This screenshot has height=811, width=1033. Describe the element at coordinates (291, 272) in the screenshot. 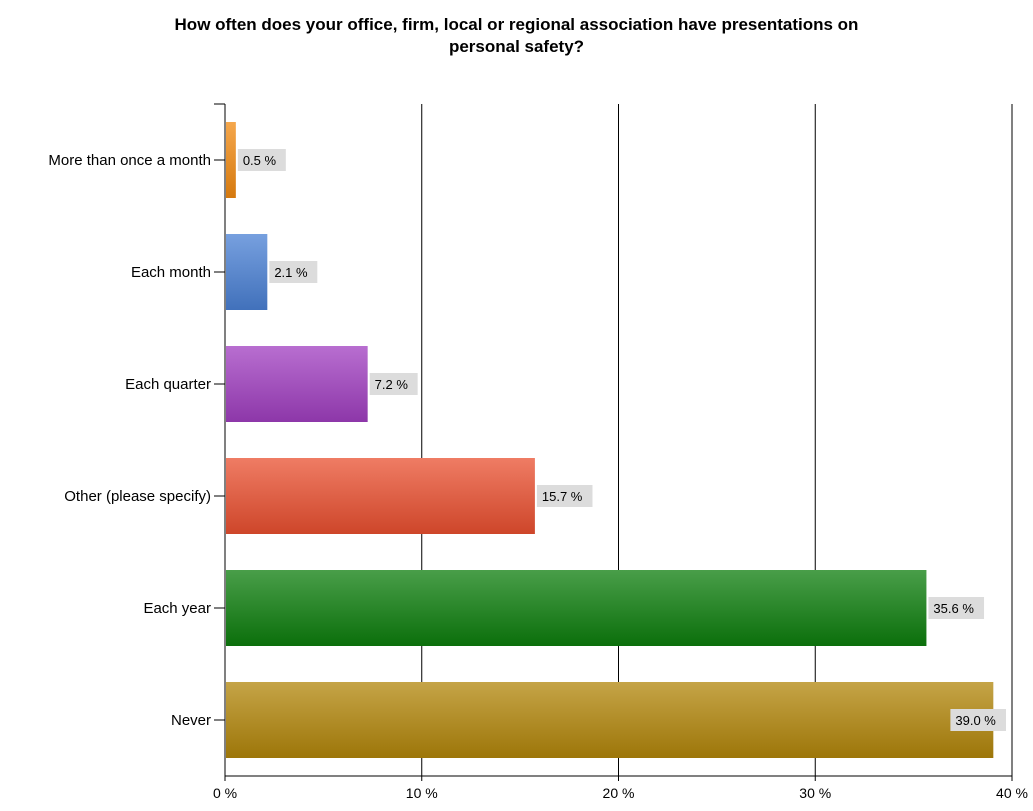

I see `data-label: 2.1 %` at that location.